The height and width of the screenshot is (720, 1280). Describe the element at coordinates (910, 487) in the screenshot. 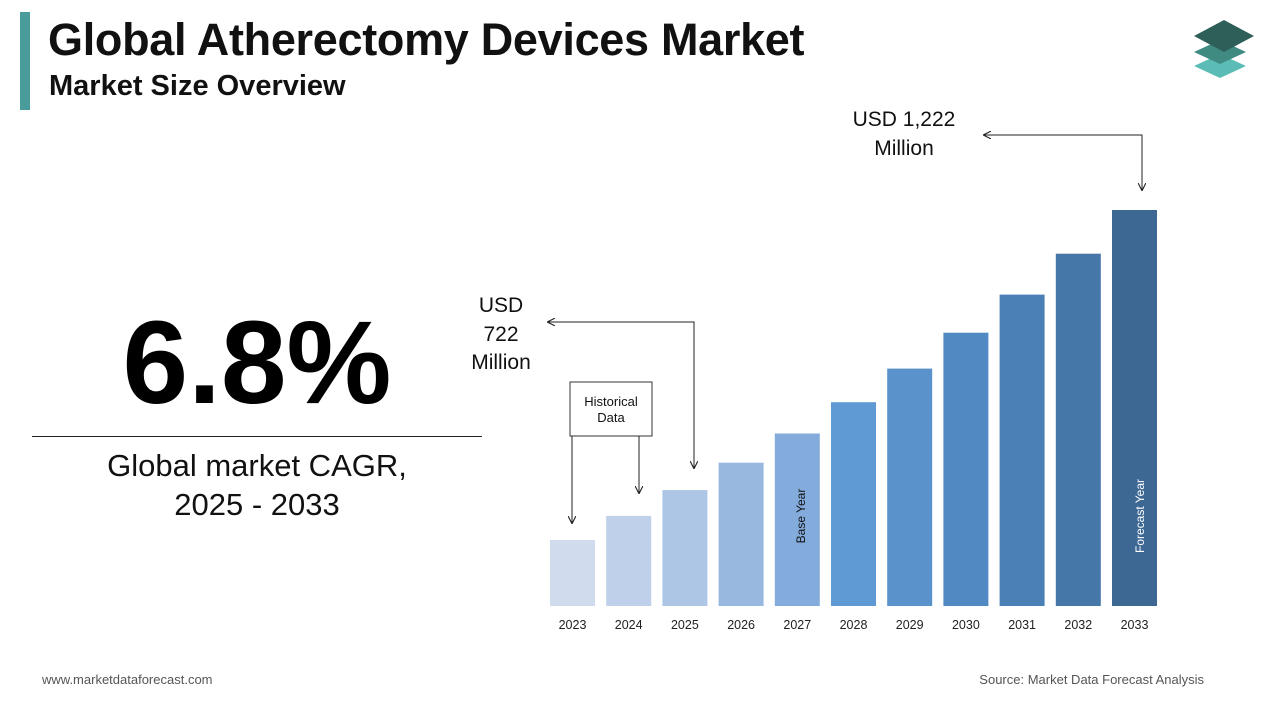

I see `bar-2029` at that location.